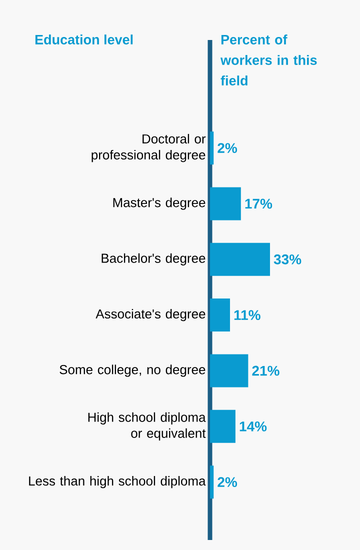 Image resolution: width=360 pixels, height=550 pixels. What do you see at coordinates (149, 148) in the screenshot?
I see `y-tick-label: Doctoral or professional degree` at bounding box center [149, 148].